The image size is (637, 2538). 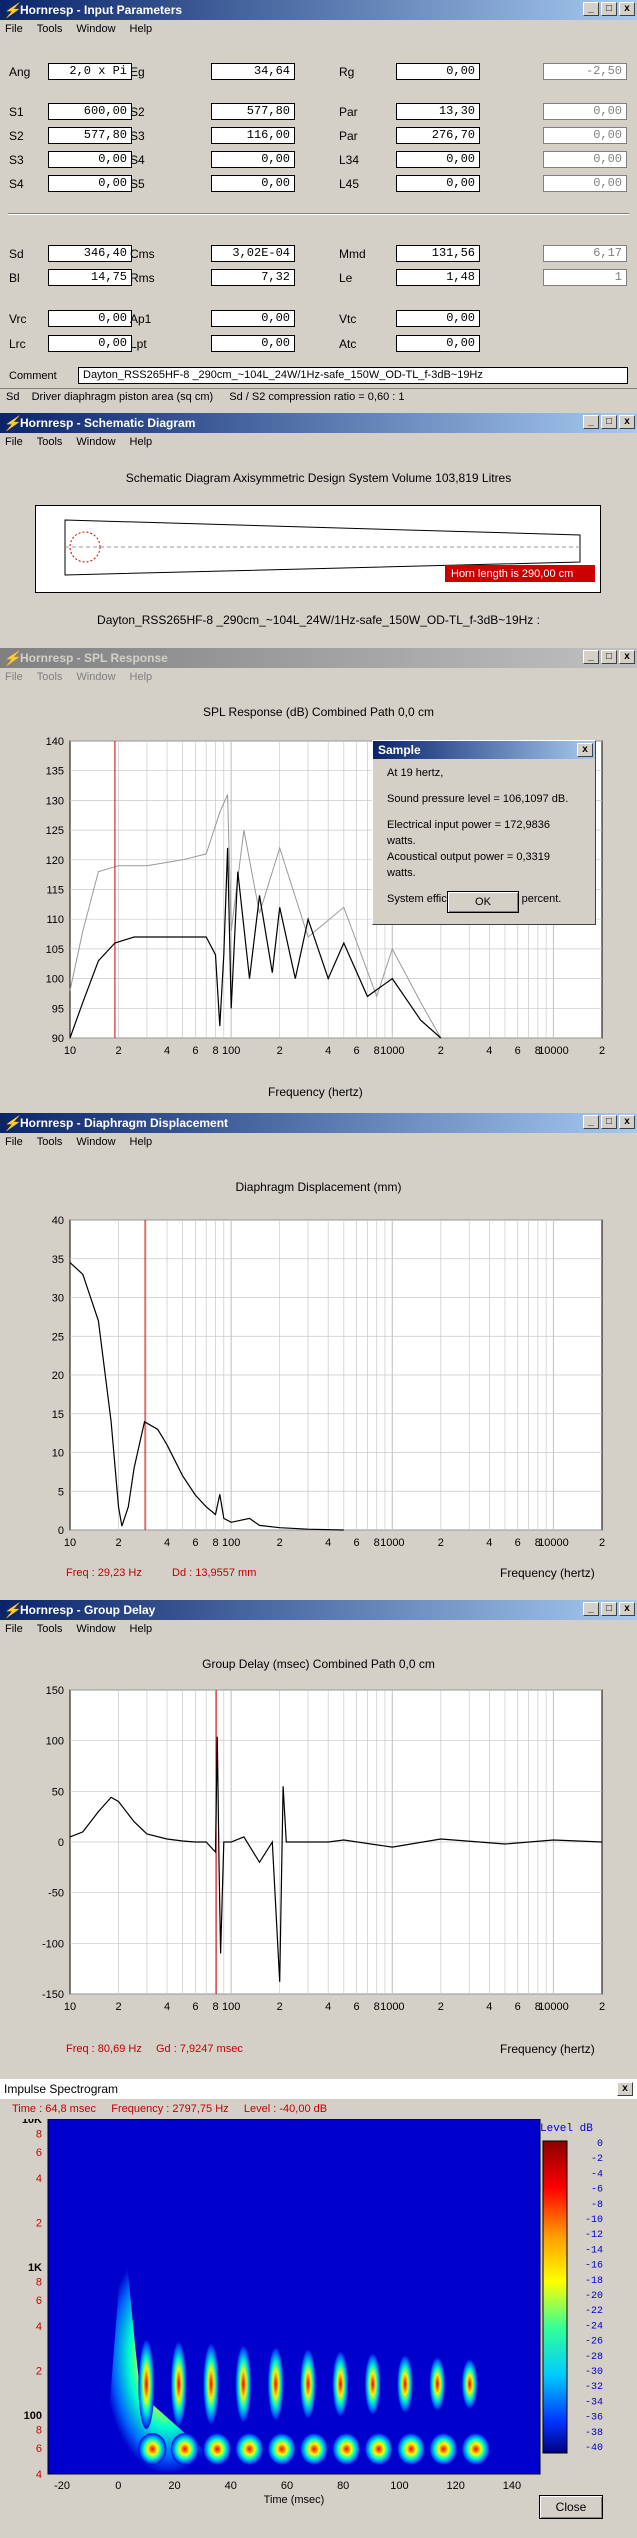 What do you see at coordinates (231, 1543) in the screenshot?
I see `x-tick-label: 100` at bounding box center [231, 1543].